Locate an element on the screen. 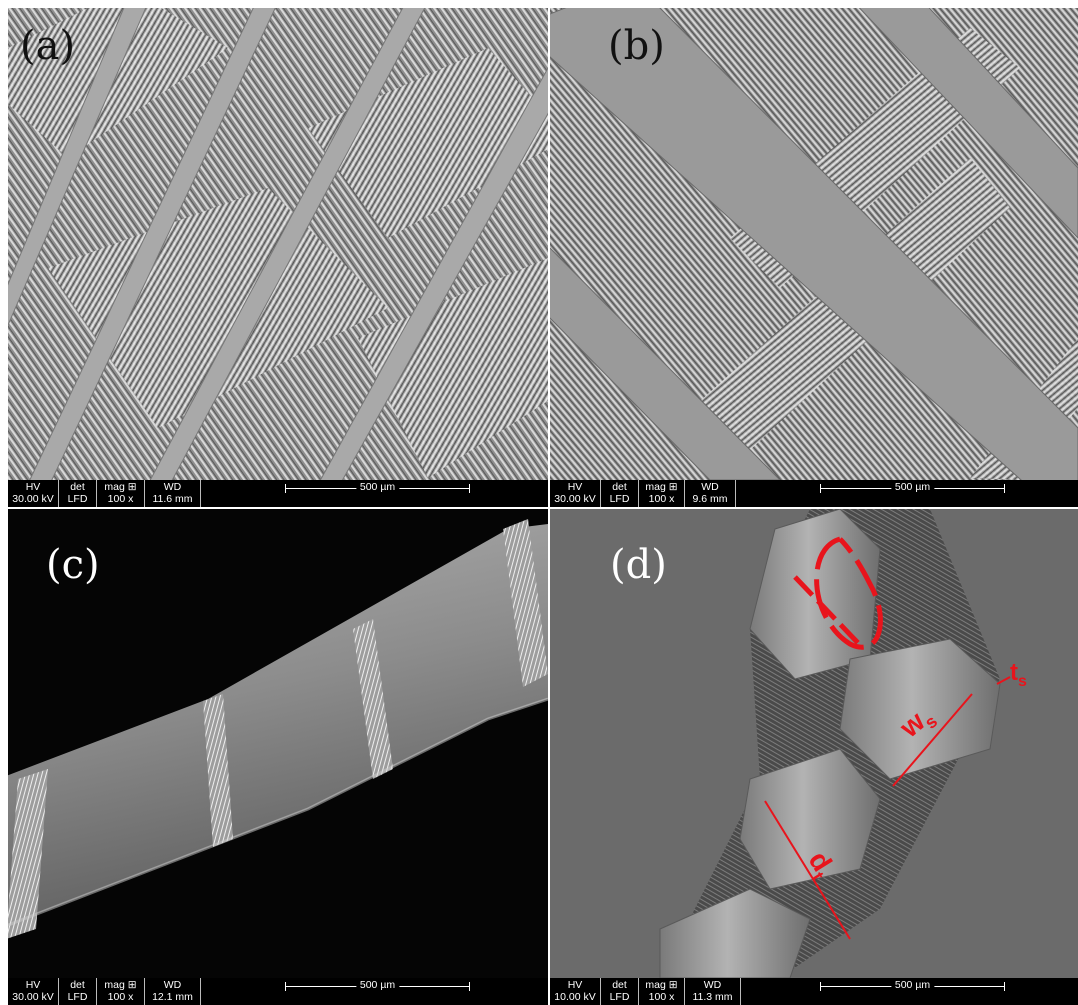  panel-label-c: (c) is located at coordinates (73, 565).